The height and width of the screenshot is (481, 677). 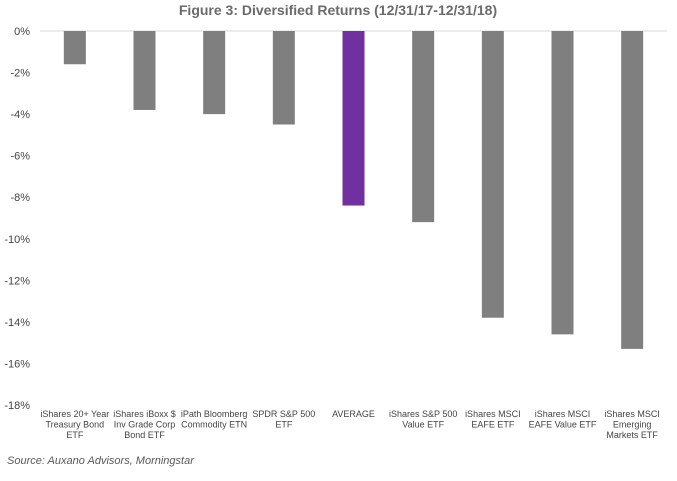 I want to click on y-tick-label: -12%, so click(x=17, y=281).